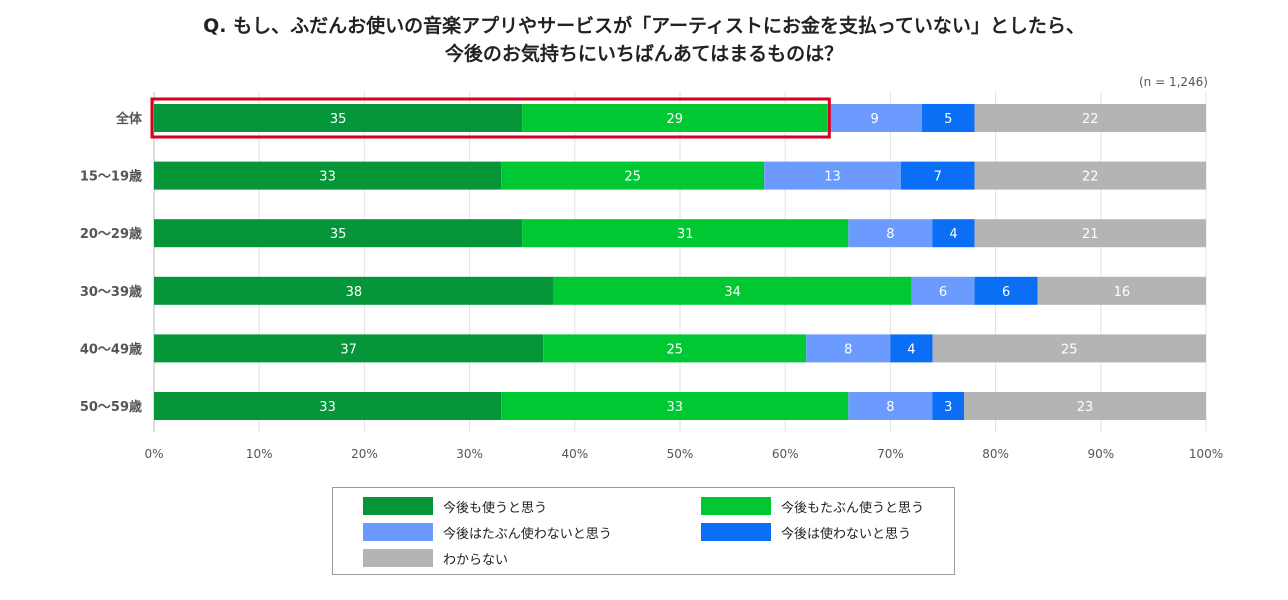 The height and width of the screenshot is (600, 1288). Describe the element at coordinates (111, 292) in the screenshot. I see `category-label: 30〜39歳` at that location.